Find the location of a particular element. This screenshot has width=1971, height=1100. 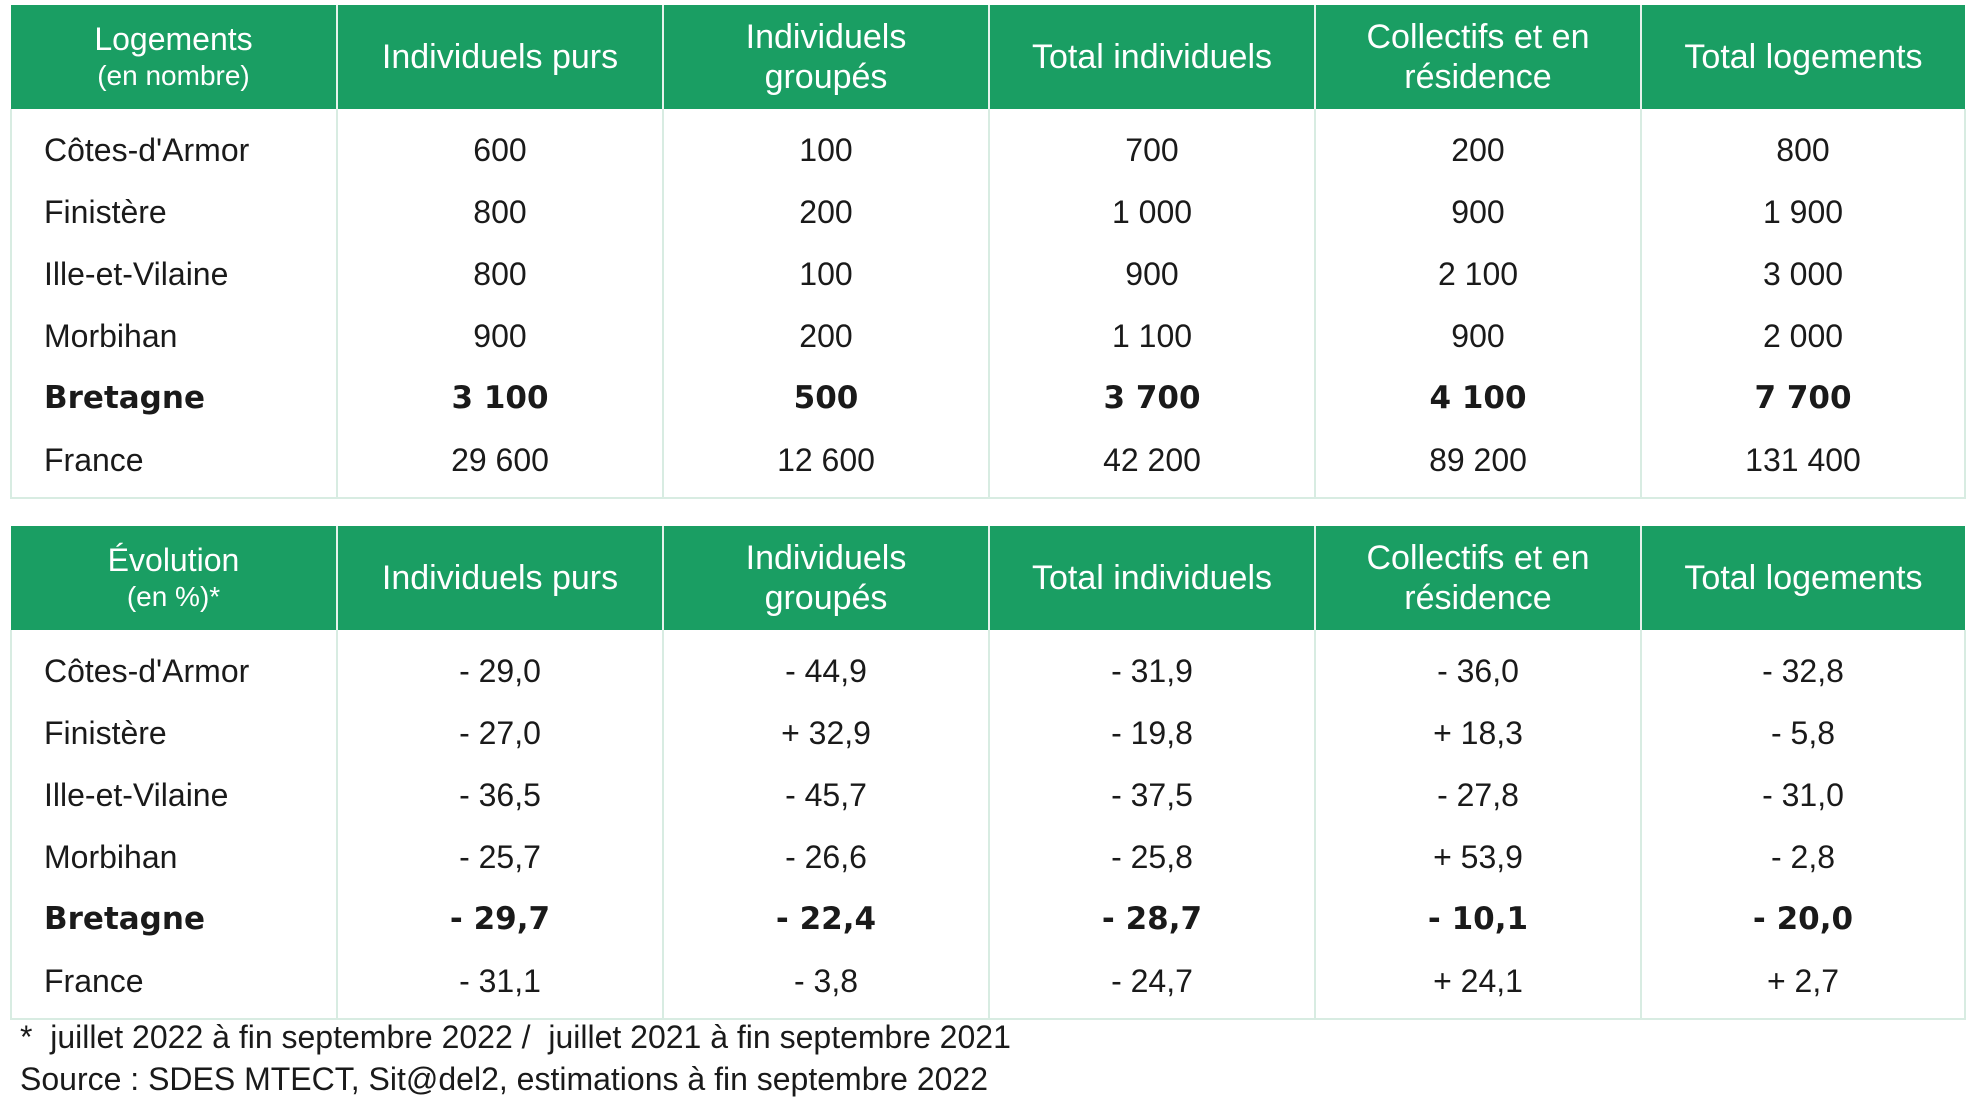

cell: 2 100 is located at coordinates (1477, 274).